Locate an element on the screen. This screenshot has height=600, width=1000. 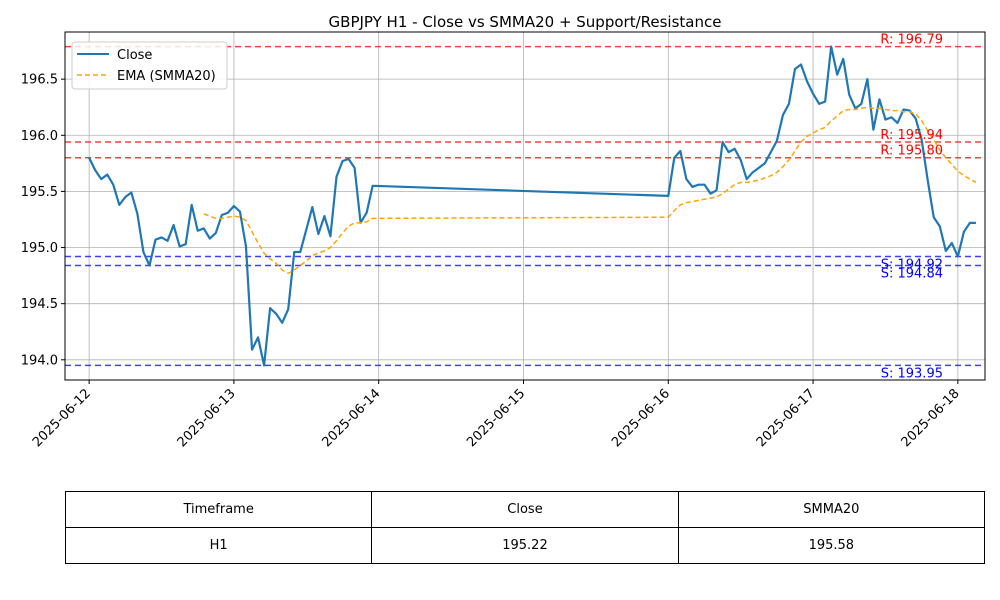
x-tick-label: 2025-06-16 is located at coordinates (641, 418).